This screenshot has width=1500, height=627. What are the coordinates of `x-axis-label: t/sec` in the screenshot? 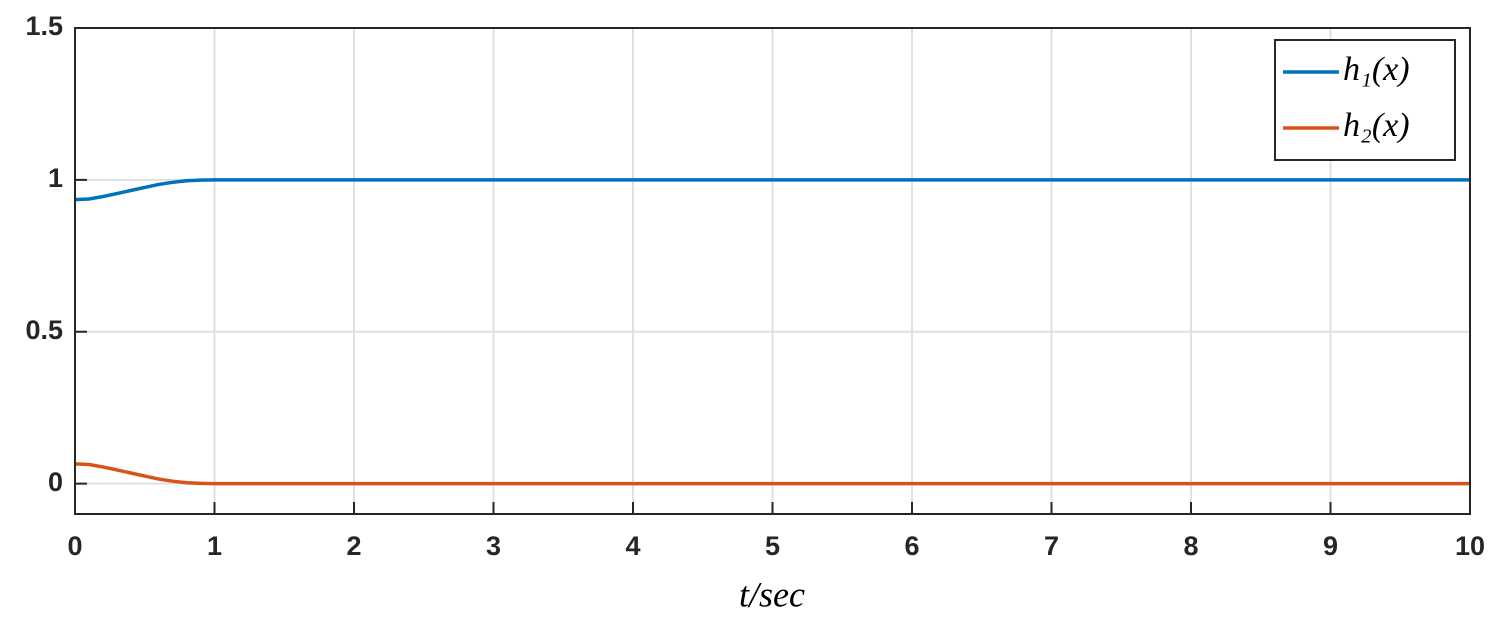 It's located at (772, 594).